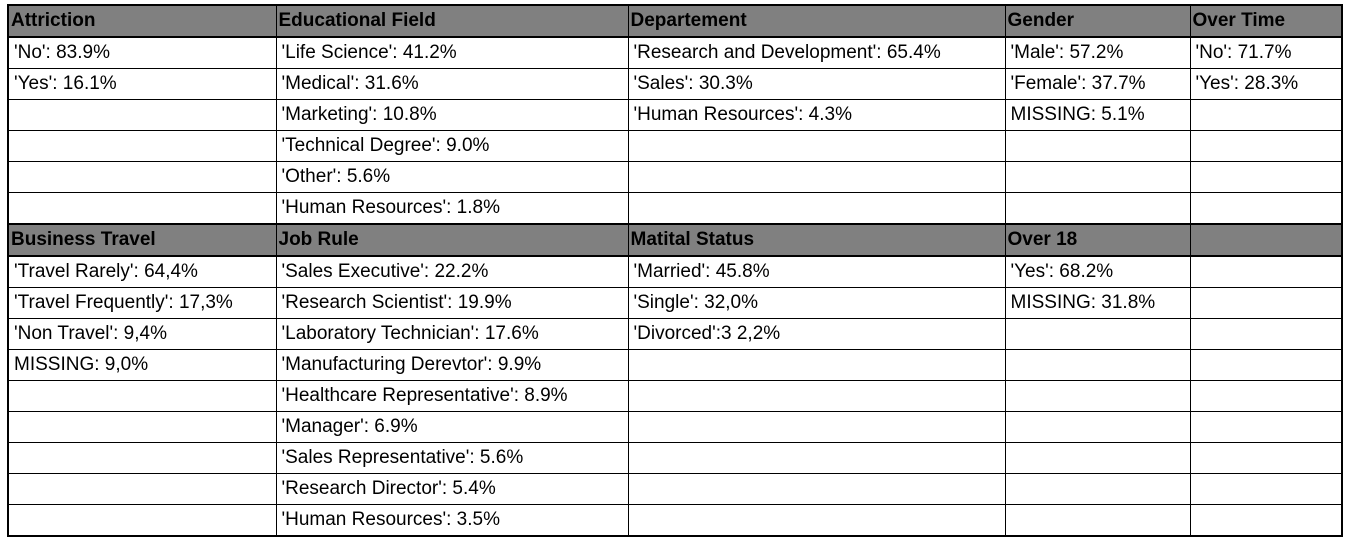 The width and height of the screenshot is (1354, 537). I want to click on table-row: 'Manager': 6.9%, so click(675, 427).